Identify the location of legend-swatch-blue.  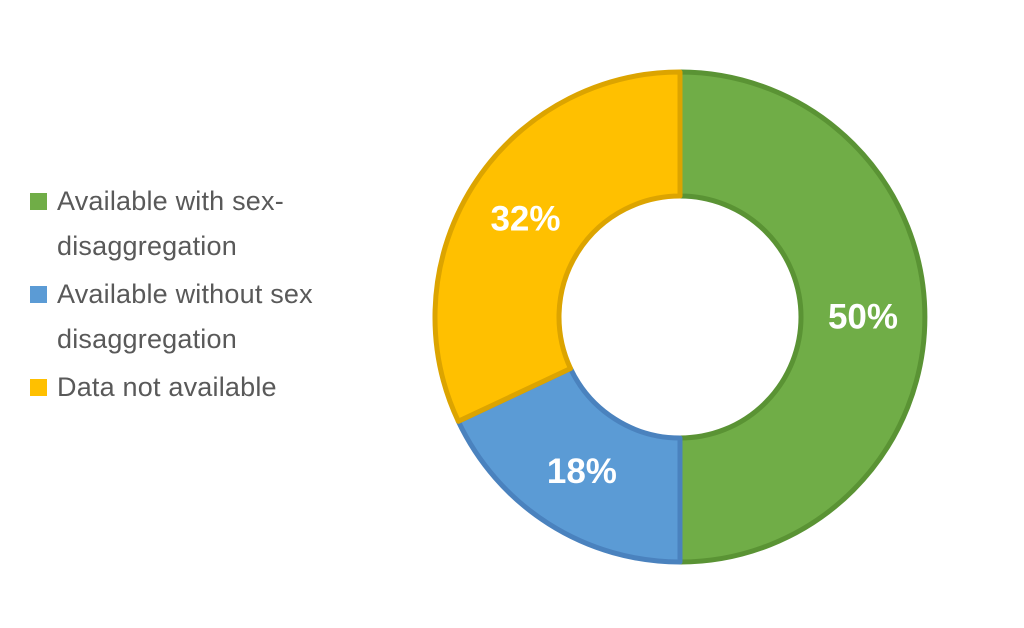
(38, 294).